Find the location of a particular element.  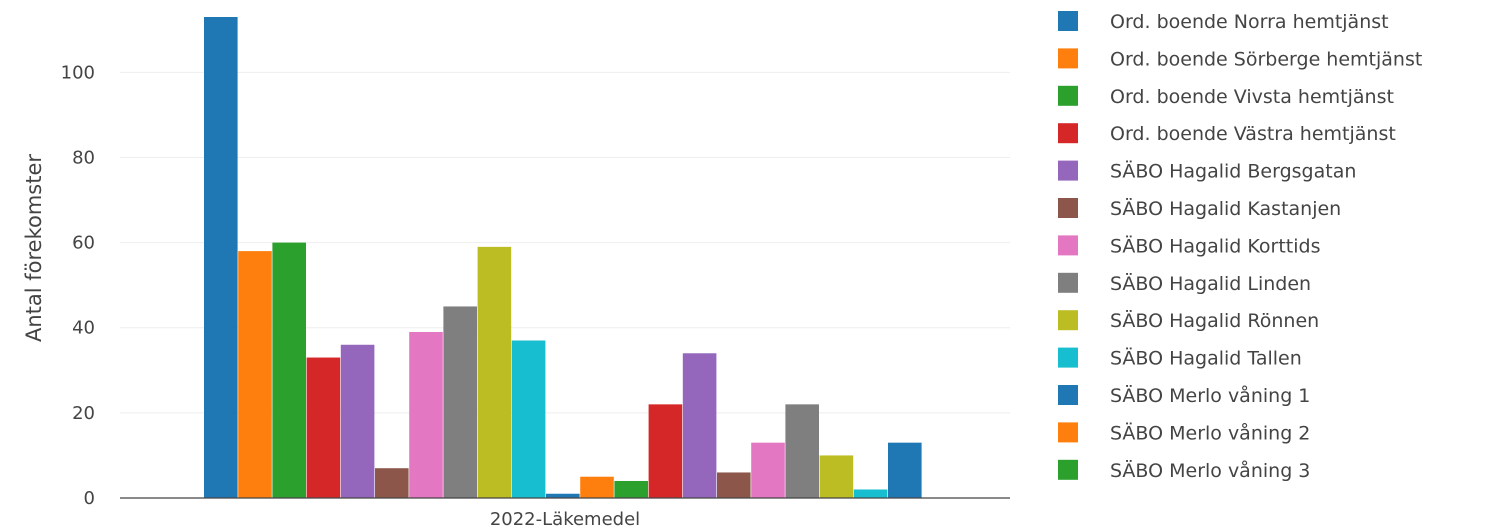

legend-item: Ord. boende Sörberge hemtjänst is located at coordinates (1240, 59).